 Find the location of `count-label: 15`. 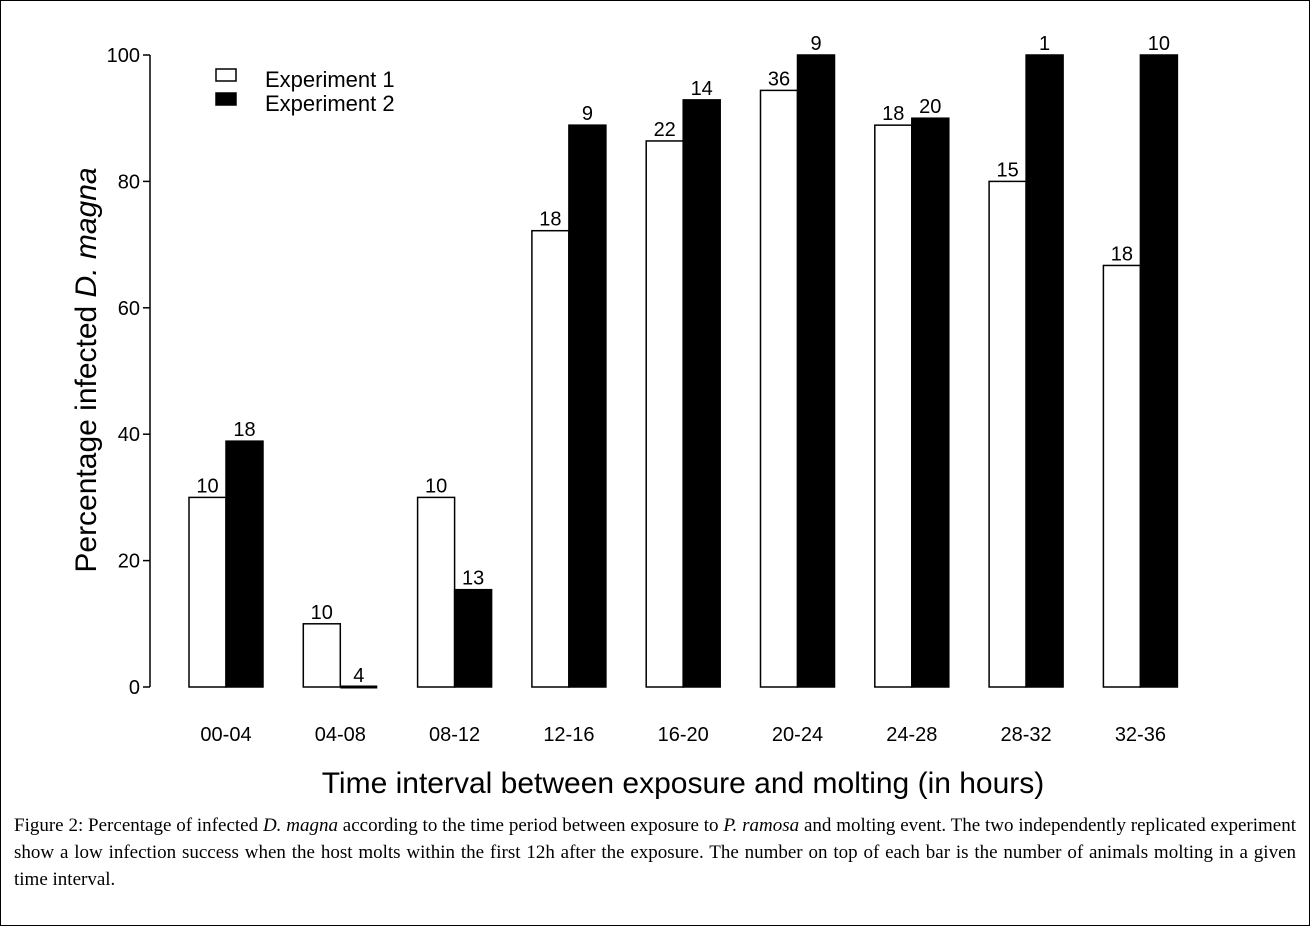

count-label: 15 is located at coordinates (1007, 170).